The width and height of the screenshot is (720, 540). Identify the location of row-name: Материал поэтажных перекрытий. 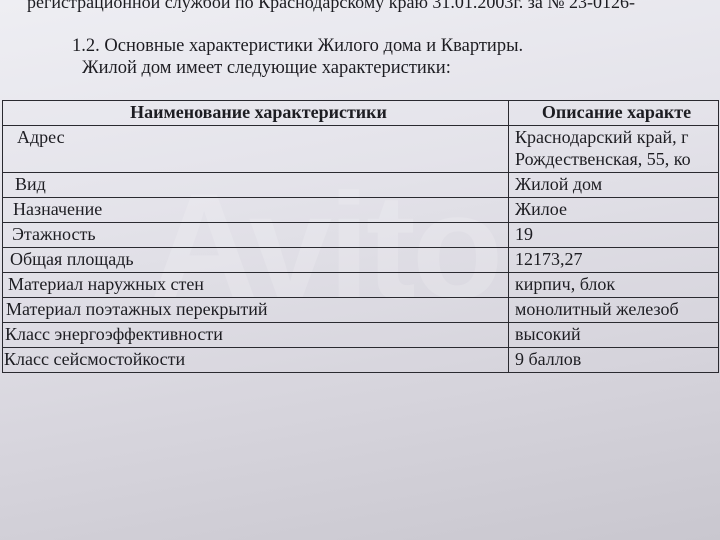
(255, 310).